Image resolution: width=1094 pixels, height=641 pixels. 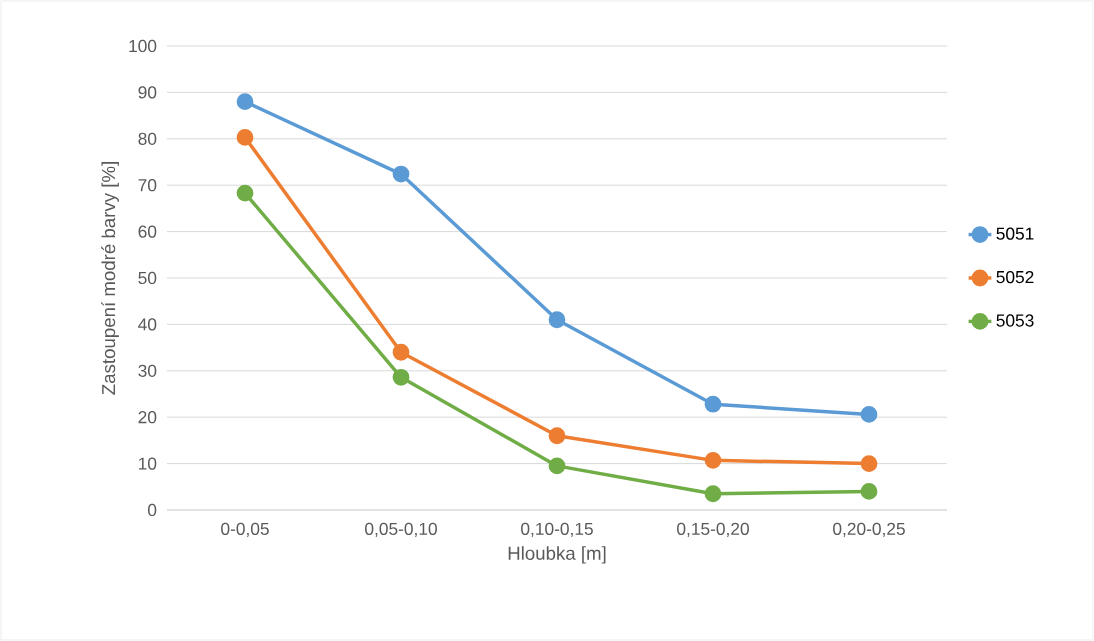 I want to click on y-axis-title: Zastoupení modré barvy [%], so click(x=110, y=278).